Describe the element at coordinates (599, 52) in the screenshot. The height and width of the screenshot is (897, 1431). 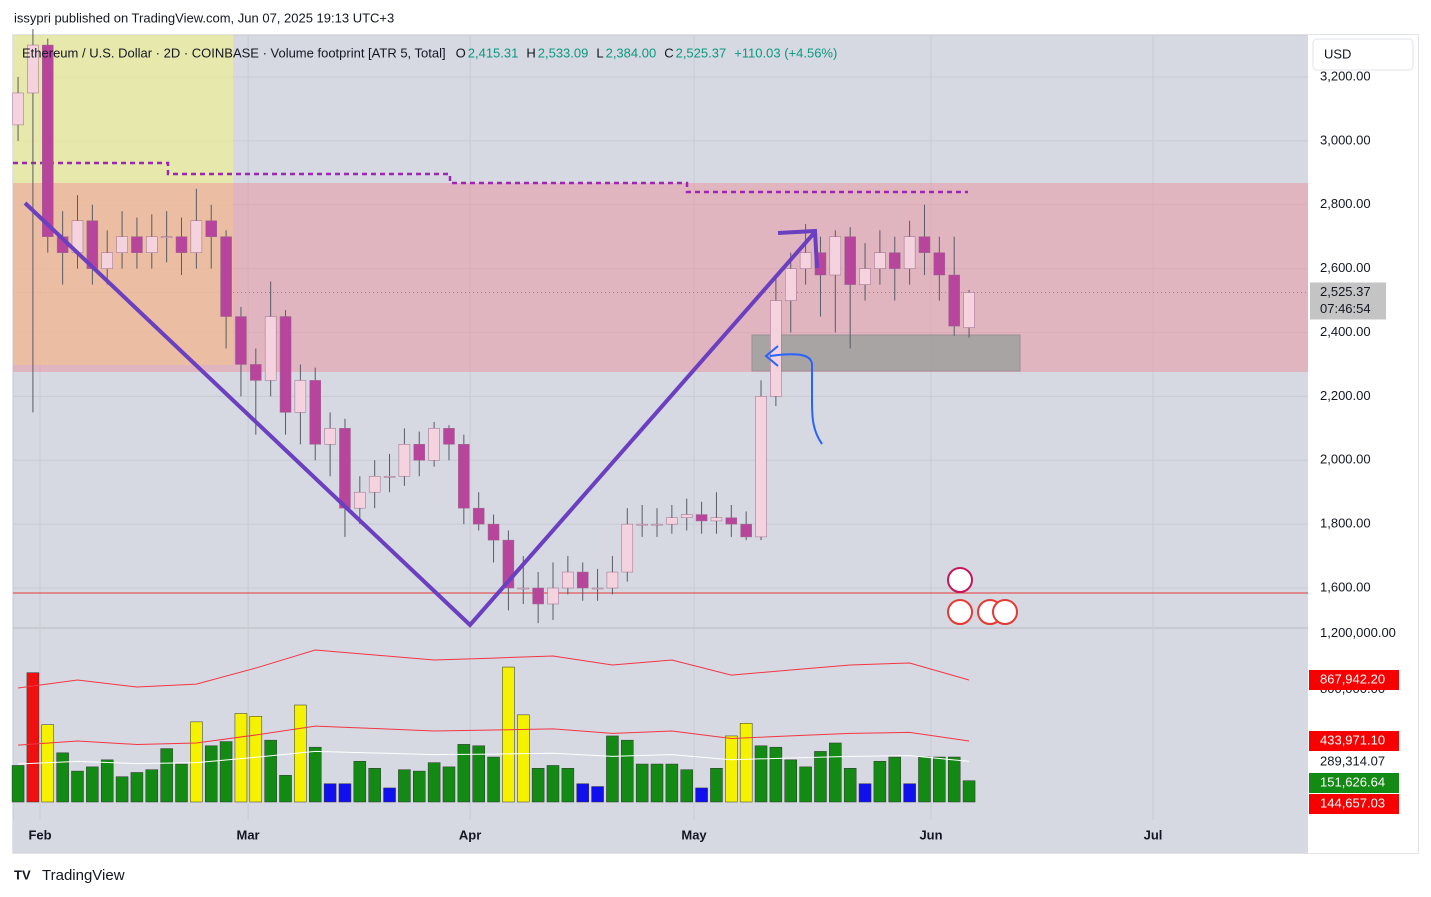
I see `ohlc-key: L` at that location.